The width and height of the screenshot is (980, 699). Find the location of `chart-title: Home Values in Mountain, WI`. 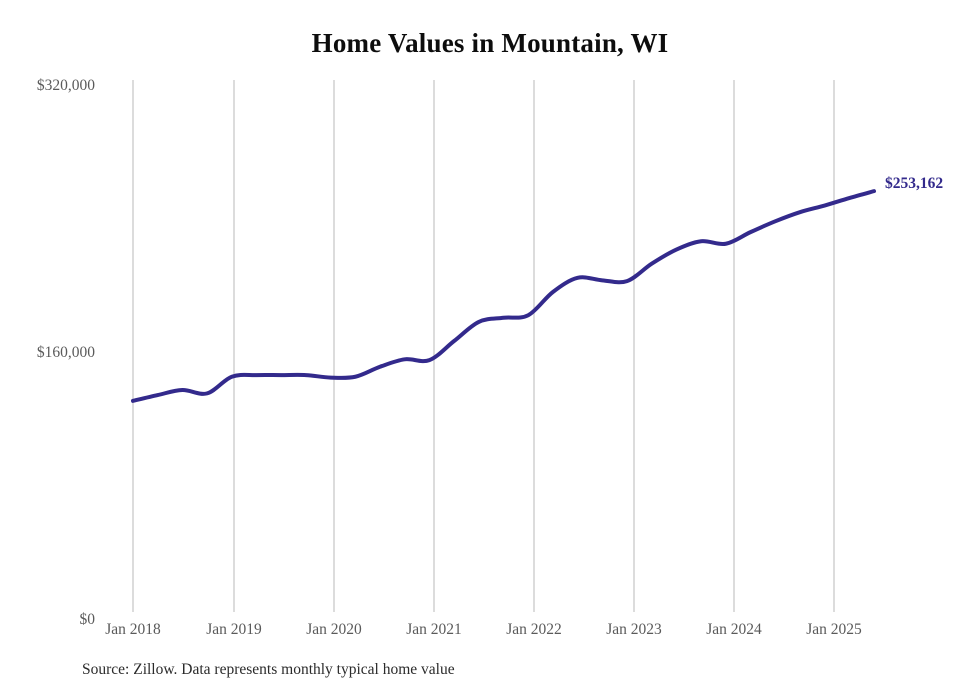

chart-title: Home Values in Mountain, WI is located at coordinates (490, 43).